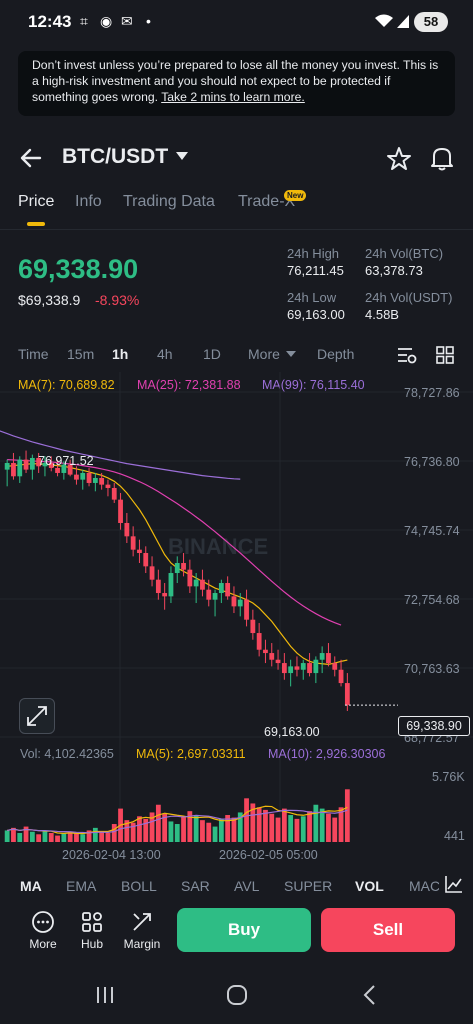  Describe the element at coordinates (120, 455) in the screenshot. I see `ma99-line` at that location.